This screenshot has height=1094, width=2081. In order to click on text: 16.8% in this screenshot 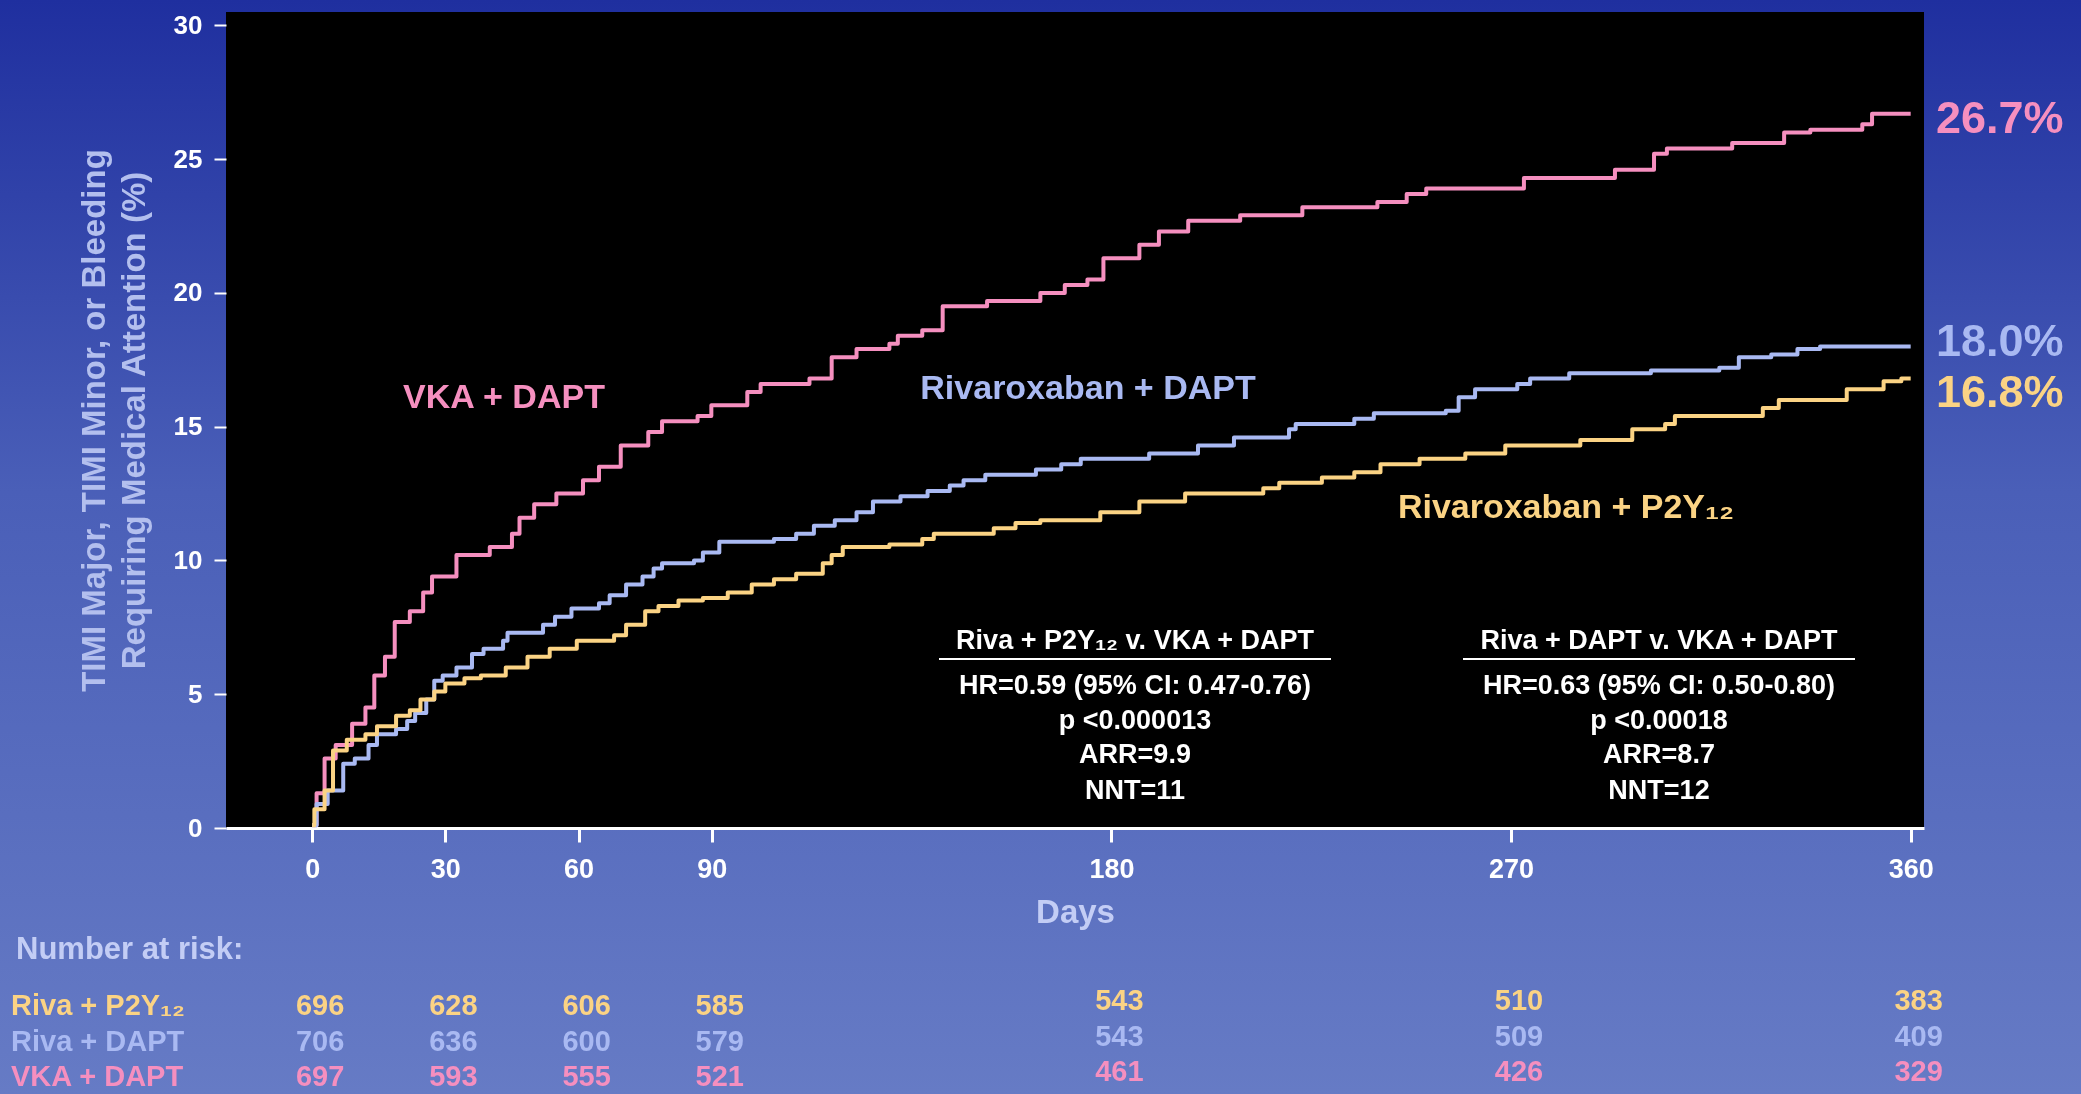, I will do `click(2000, 391)`.